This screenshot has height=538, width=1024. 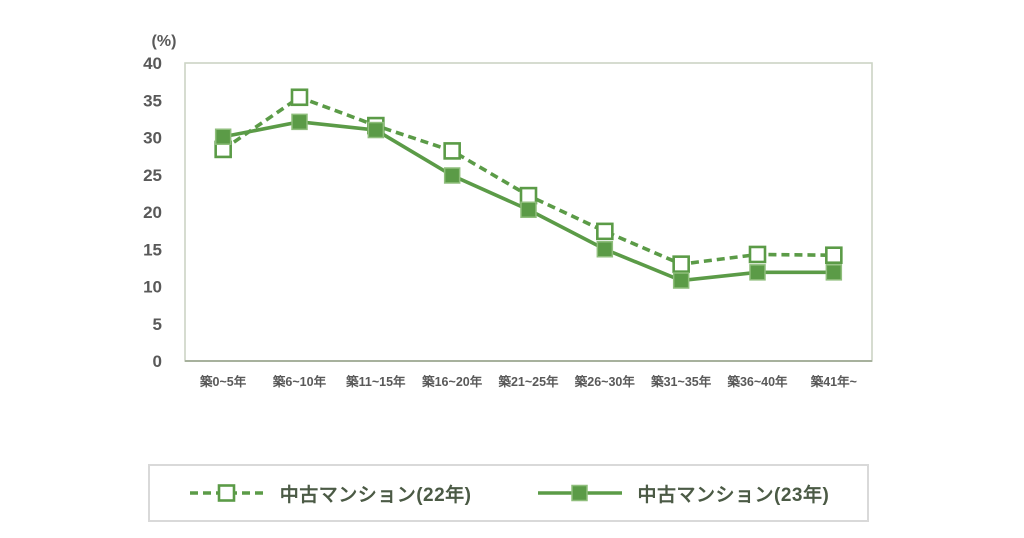 I want to click on y-tick-label: 20, so click(x=152, y=212).